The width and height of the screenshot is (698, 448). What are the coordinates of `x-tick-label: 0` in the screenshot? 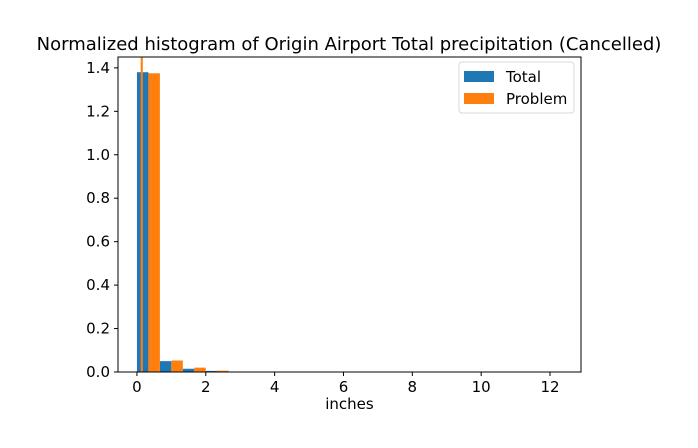 It's located at (137, 387).